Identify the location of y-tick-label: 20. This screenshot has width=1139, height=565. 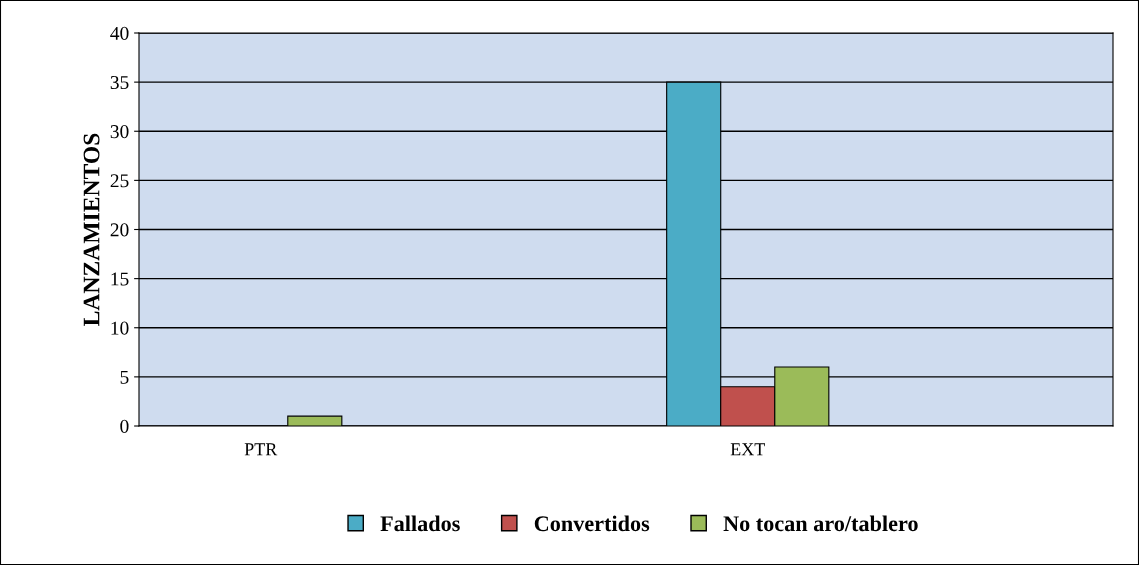
(119, 230).